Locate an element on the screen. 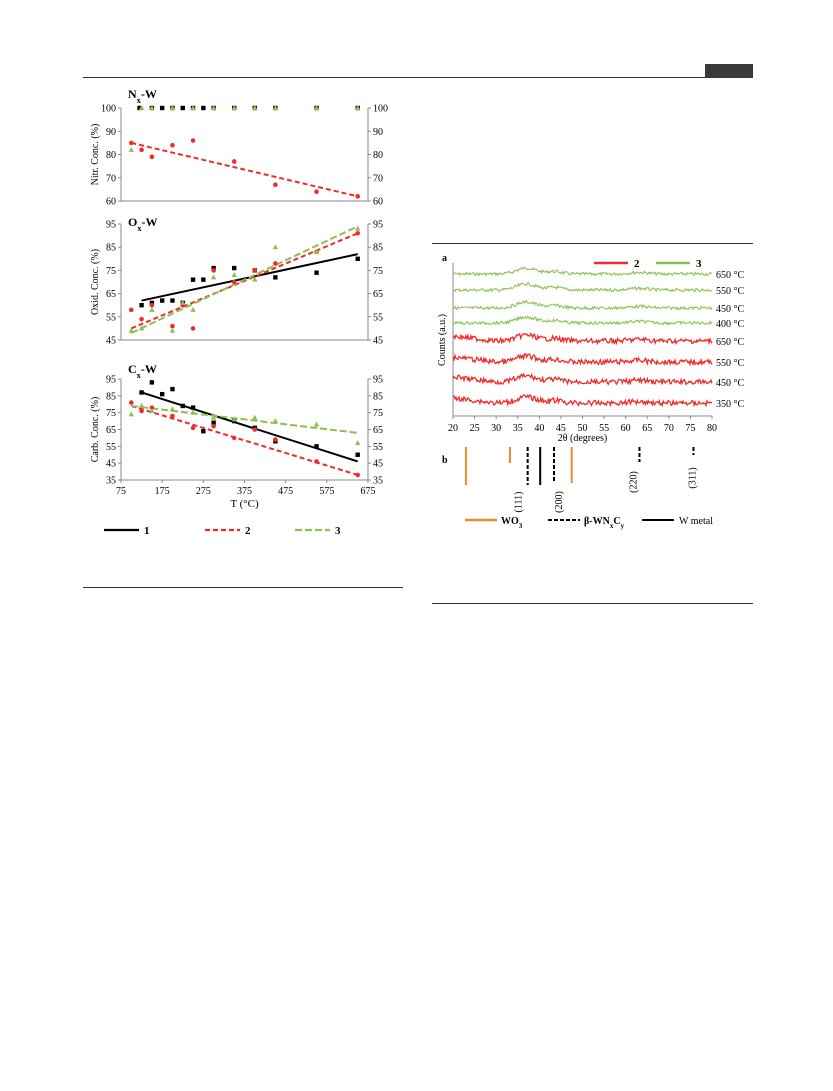 Image resolution: width=833 pixels, height=1091 pixels. legend-label-2: 2 is located at coordinates (248, 531).